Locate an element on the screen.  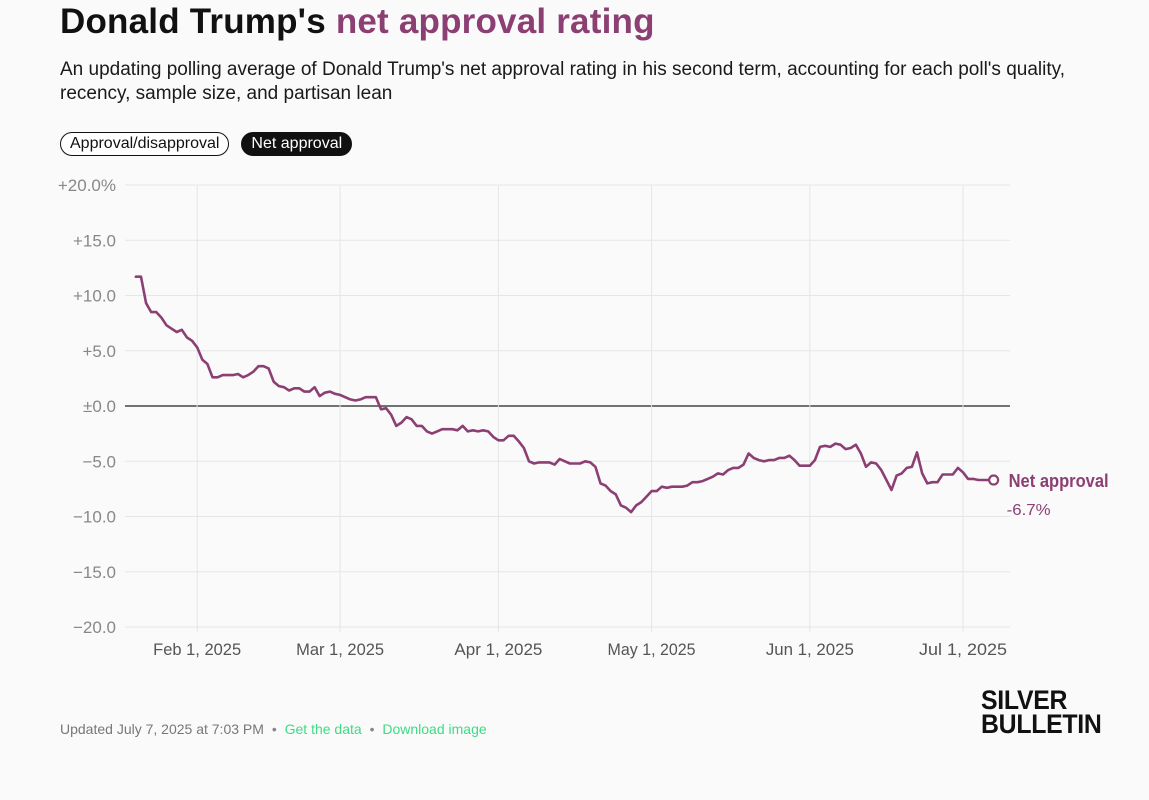
download-image-link: Download image is located at coordinates (434, 729).